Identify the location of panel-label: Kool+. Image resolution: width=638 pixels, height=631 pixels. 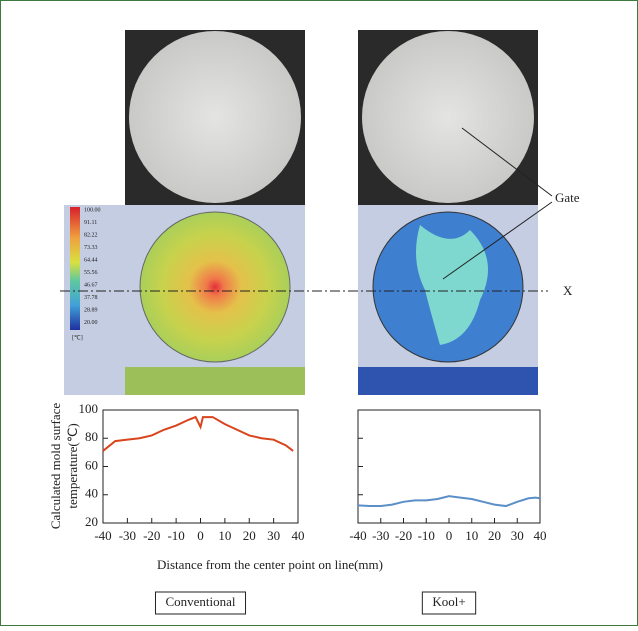
(448, 601).